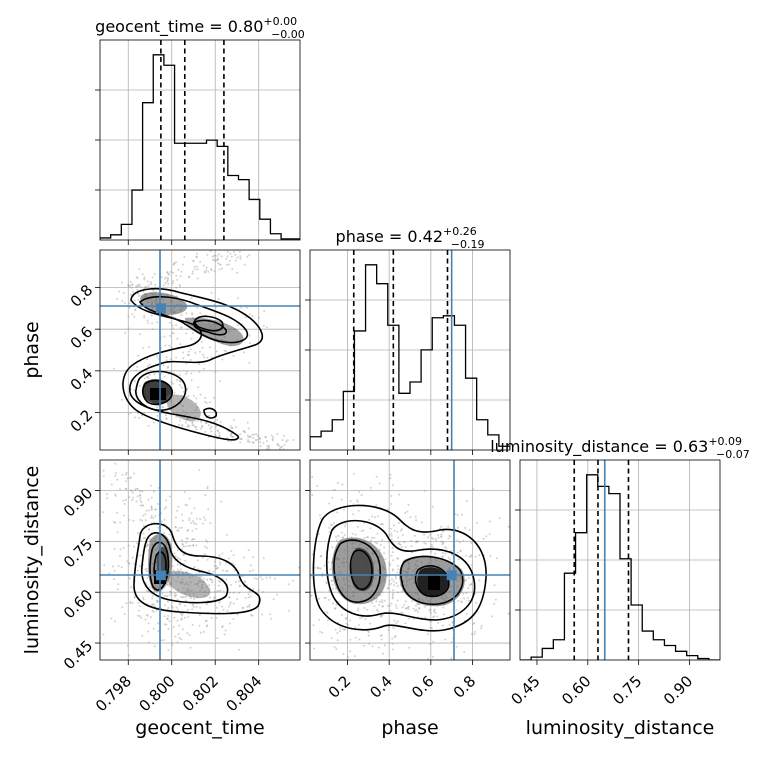  What do you see at coordinates (82, 379) in the screenshot?
I see `y-tick-label: 0.4` at bounding box center [82, 379].